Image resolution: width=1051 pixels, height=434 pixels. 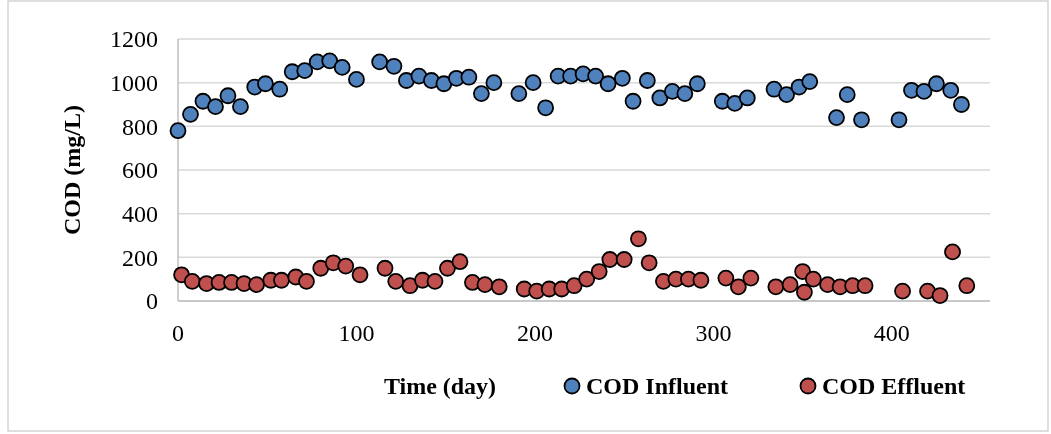 What do you see at coordinates (891, 333) in the screenshot?
I see `x-tick-label: 400` at bounding box center [891, 333].